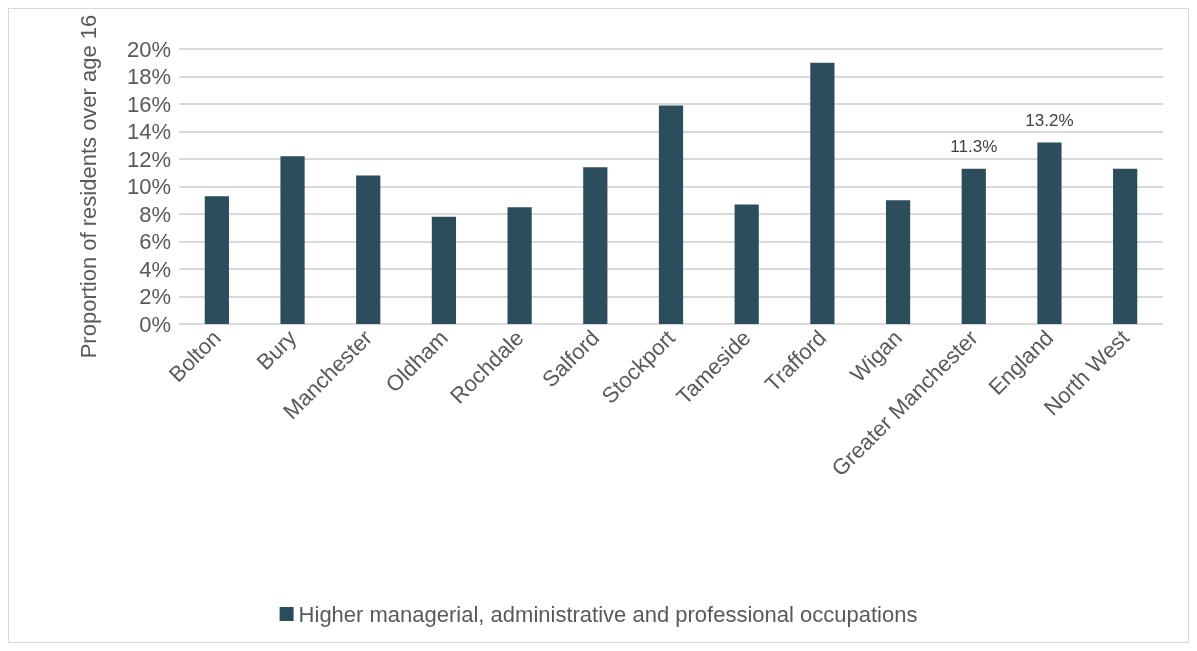  Describe the element at coordinates (974, 146) in the screenshot. I see `data-label: 11.3%` at that location.